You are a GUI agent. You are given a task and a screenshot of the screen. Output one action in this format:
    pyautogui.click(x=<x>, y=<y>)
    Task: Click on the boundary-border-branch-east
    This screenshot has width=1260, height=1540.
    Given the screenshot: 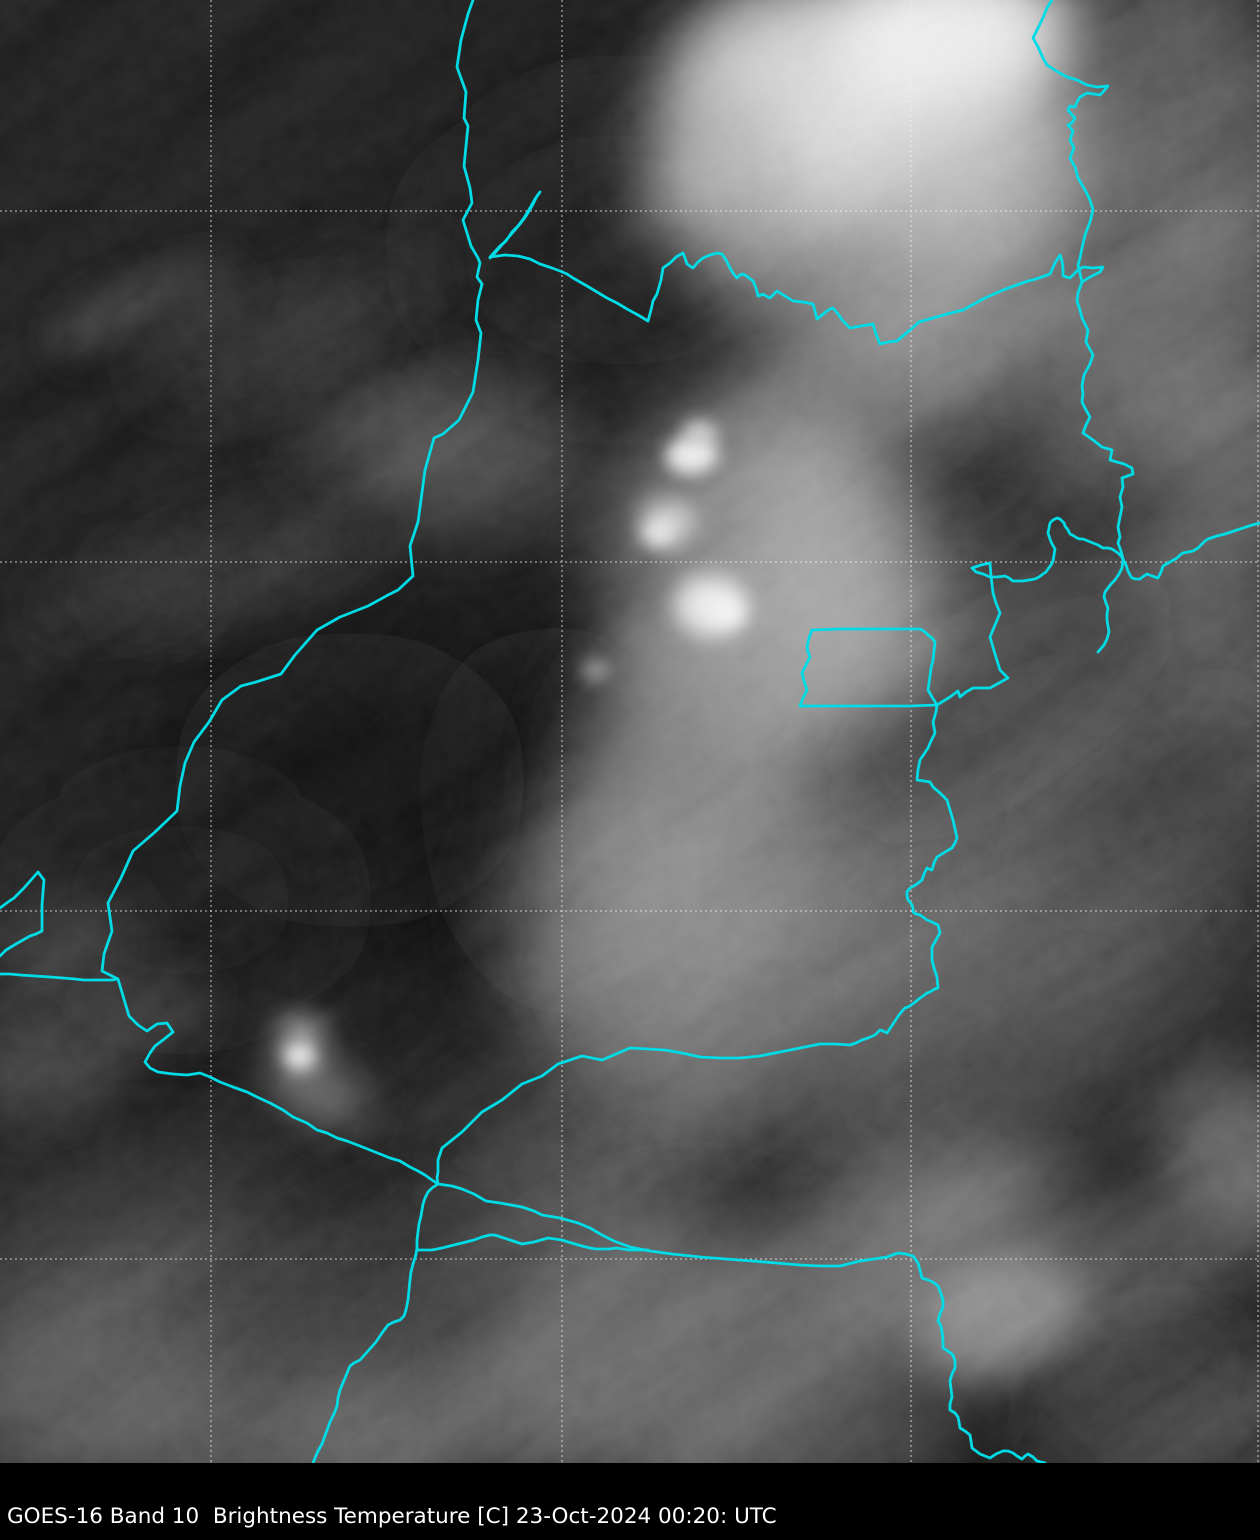 What is the action you would take?
    pyautogui.click(x=1190, y=551)
    